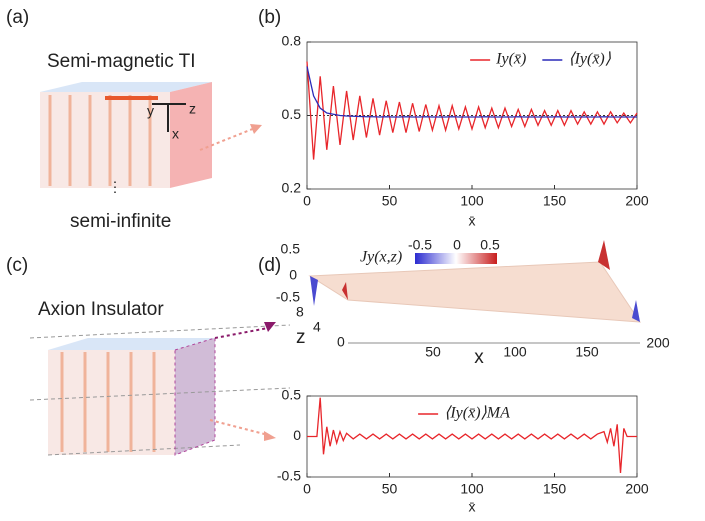  I want to click on x-axis-label: x, so click(479, 357).